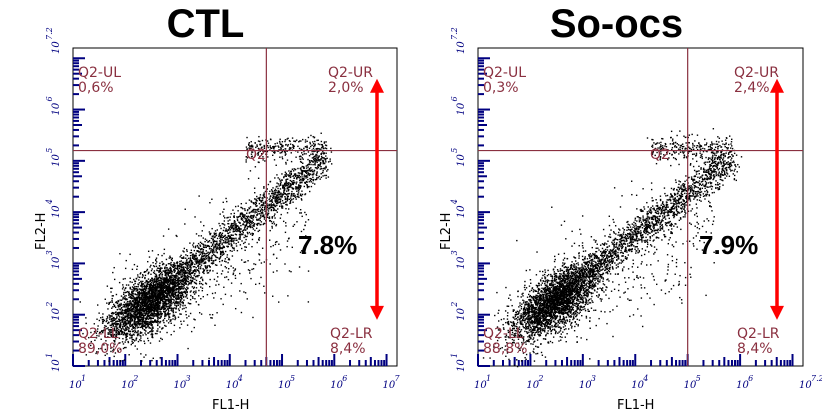  Describe the element at coordinates (56, 47) in the screenshot. I see `y-tick-label: 10` at that location.